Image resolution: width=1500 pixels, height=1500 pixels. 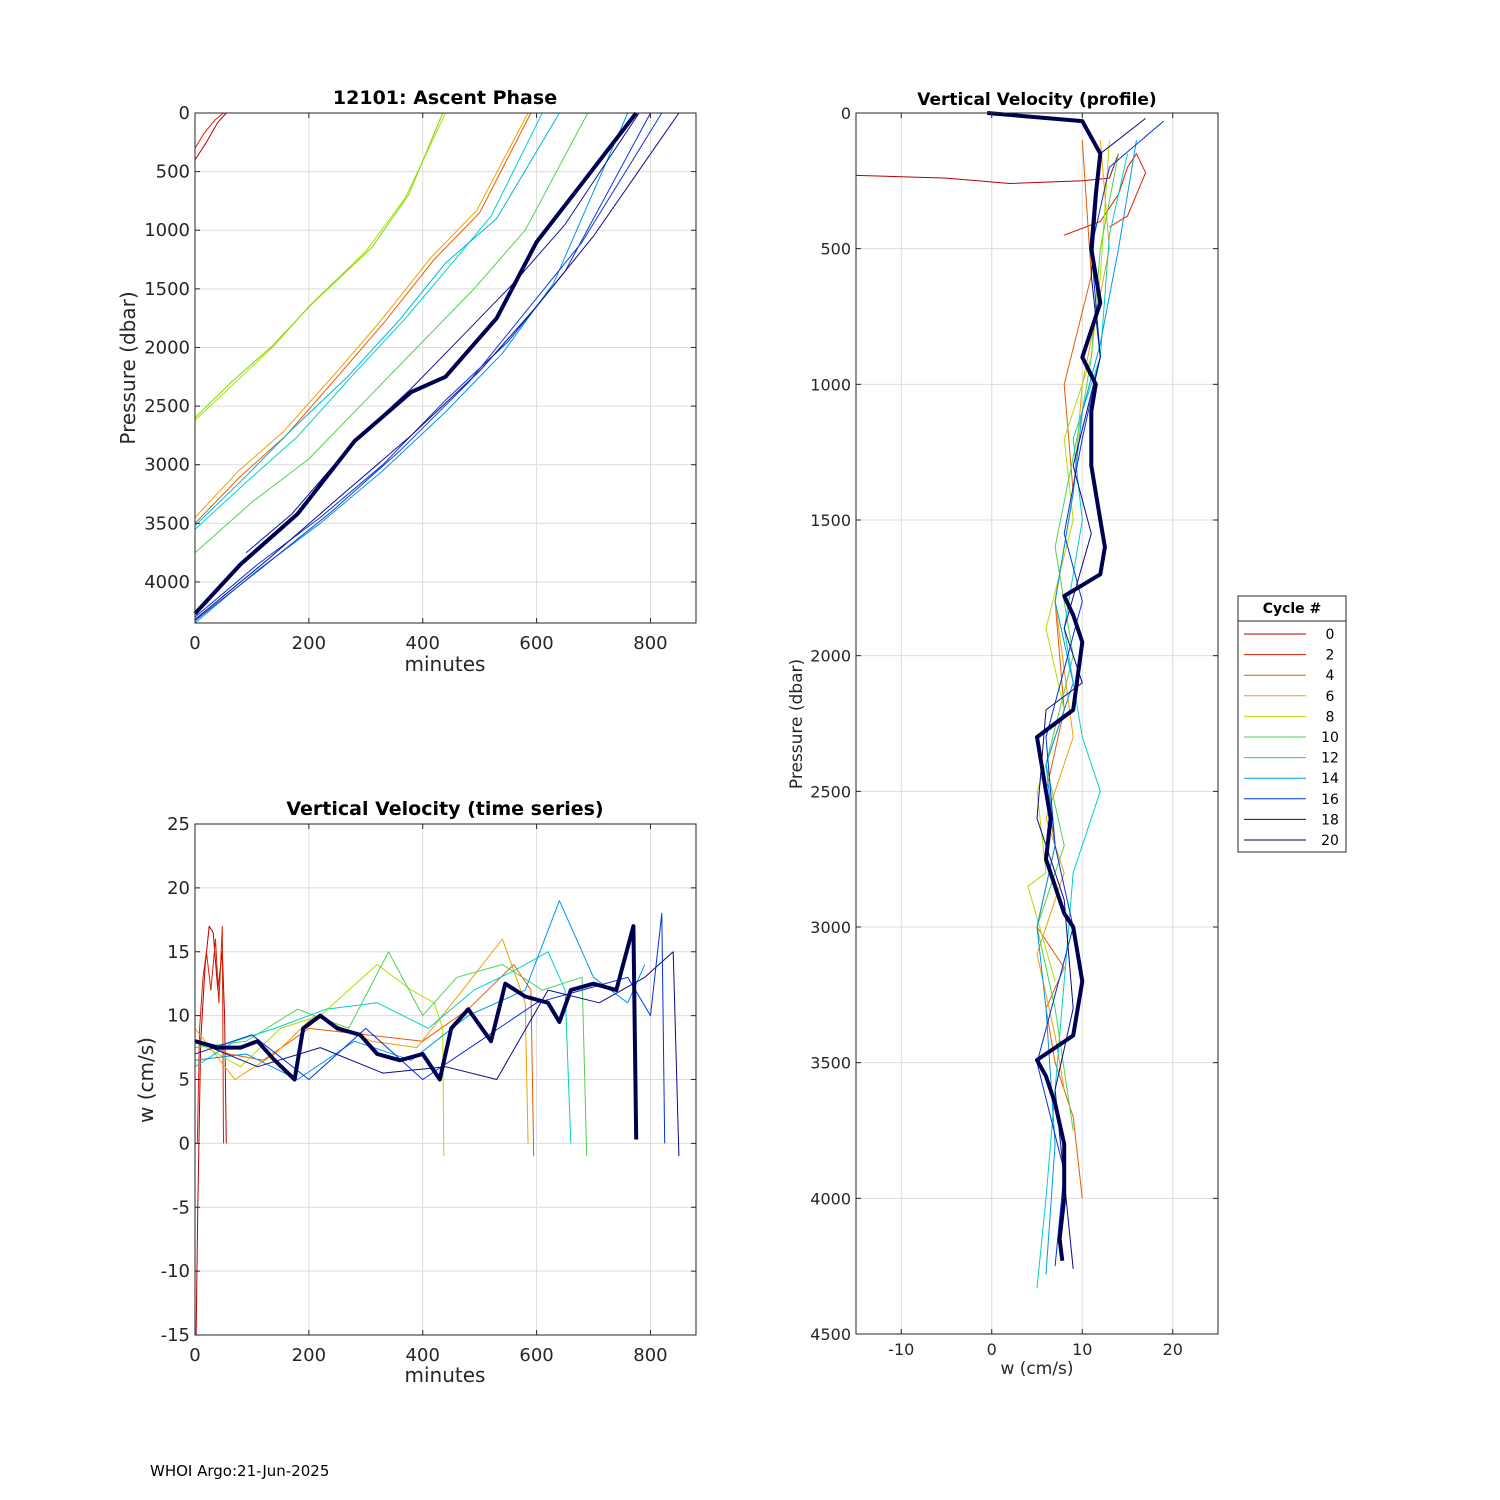 I want to click on ascent-phase-frame, so click(x=445, y=368).